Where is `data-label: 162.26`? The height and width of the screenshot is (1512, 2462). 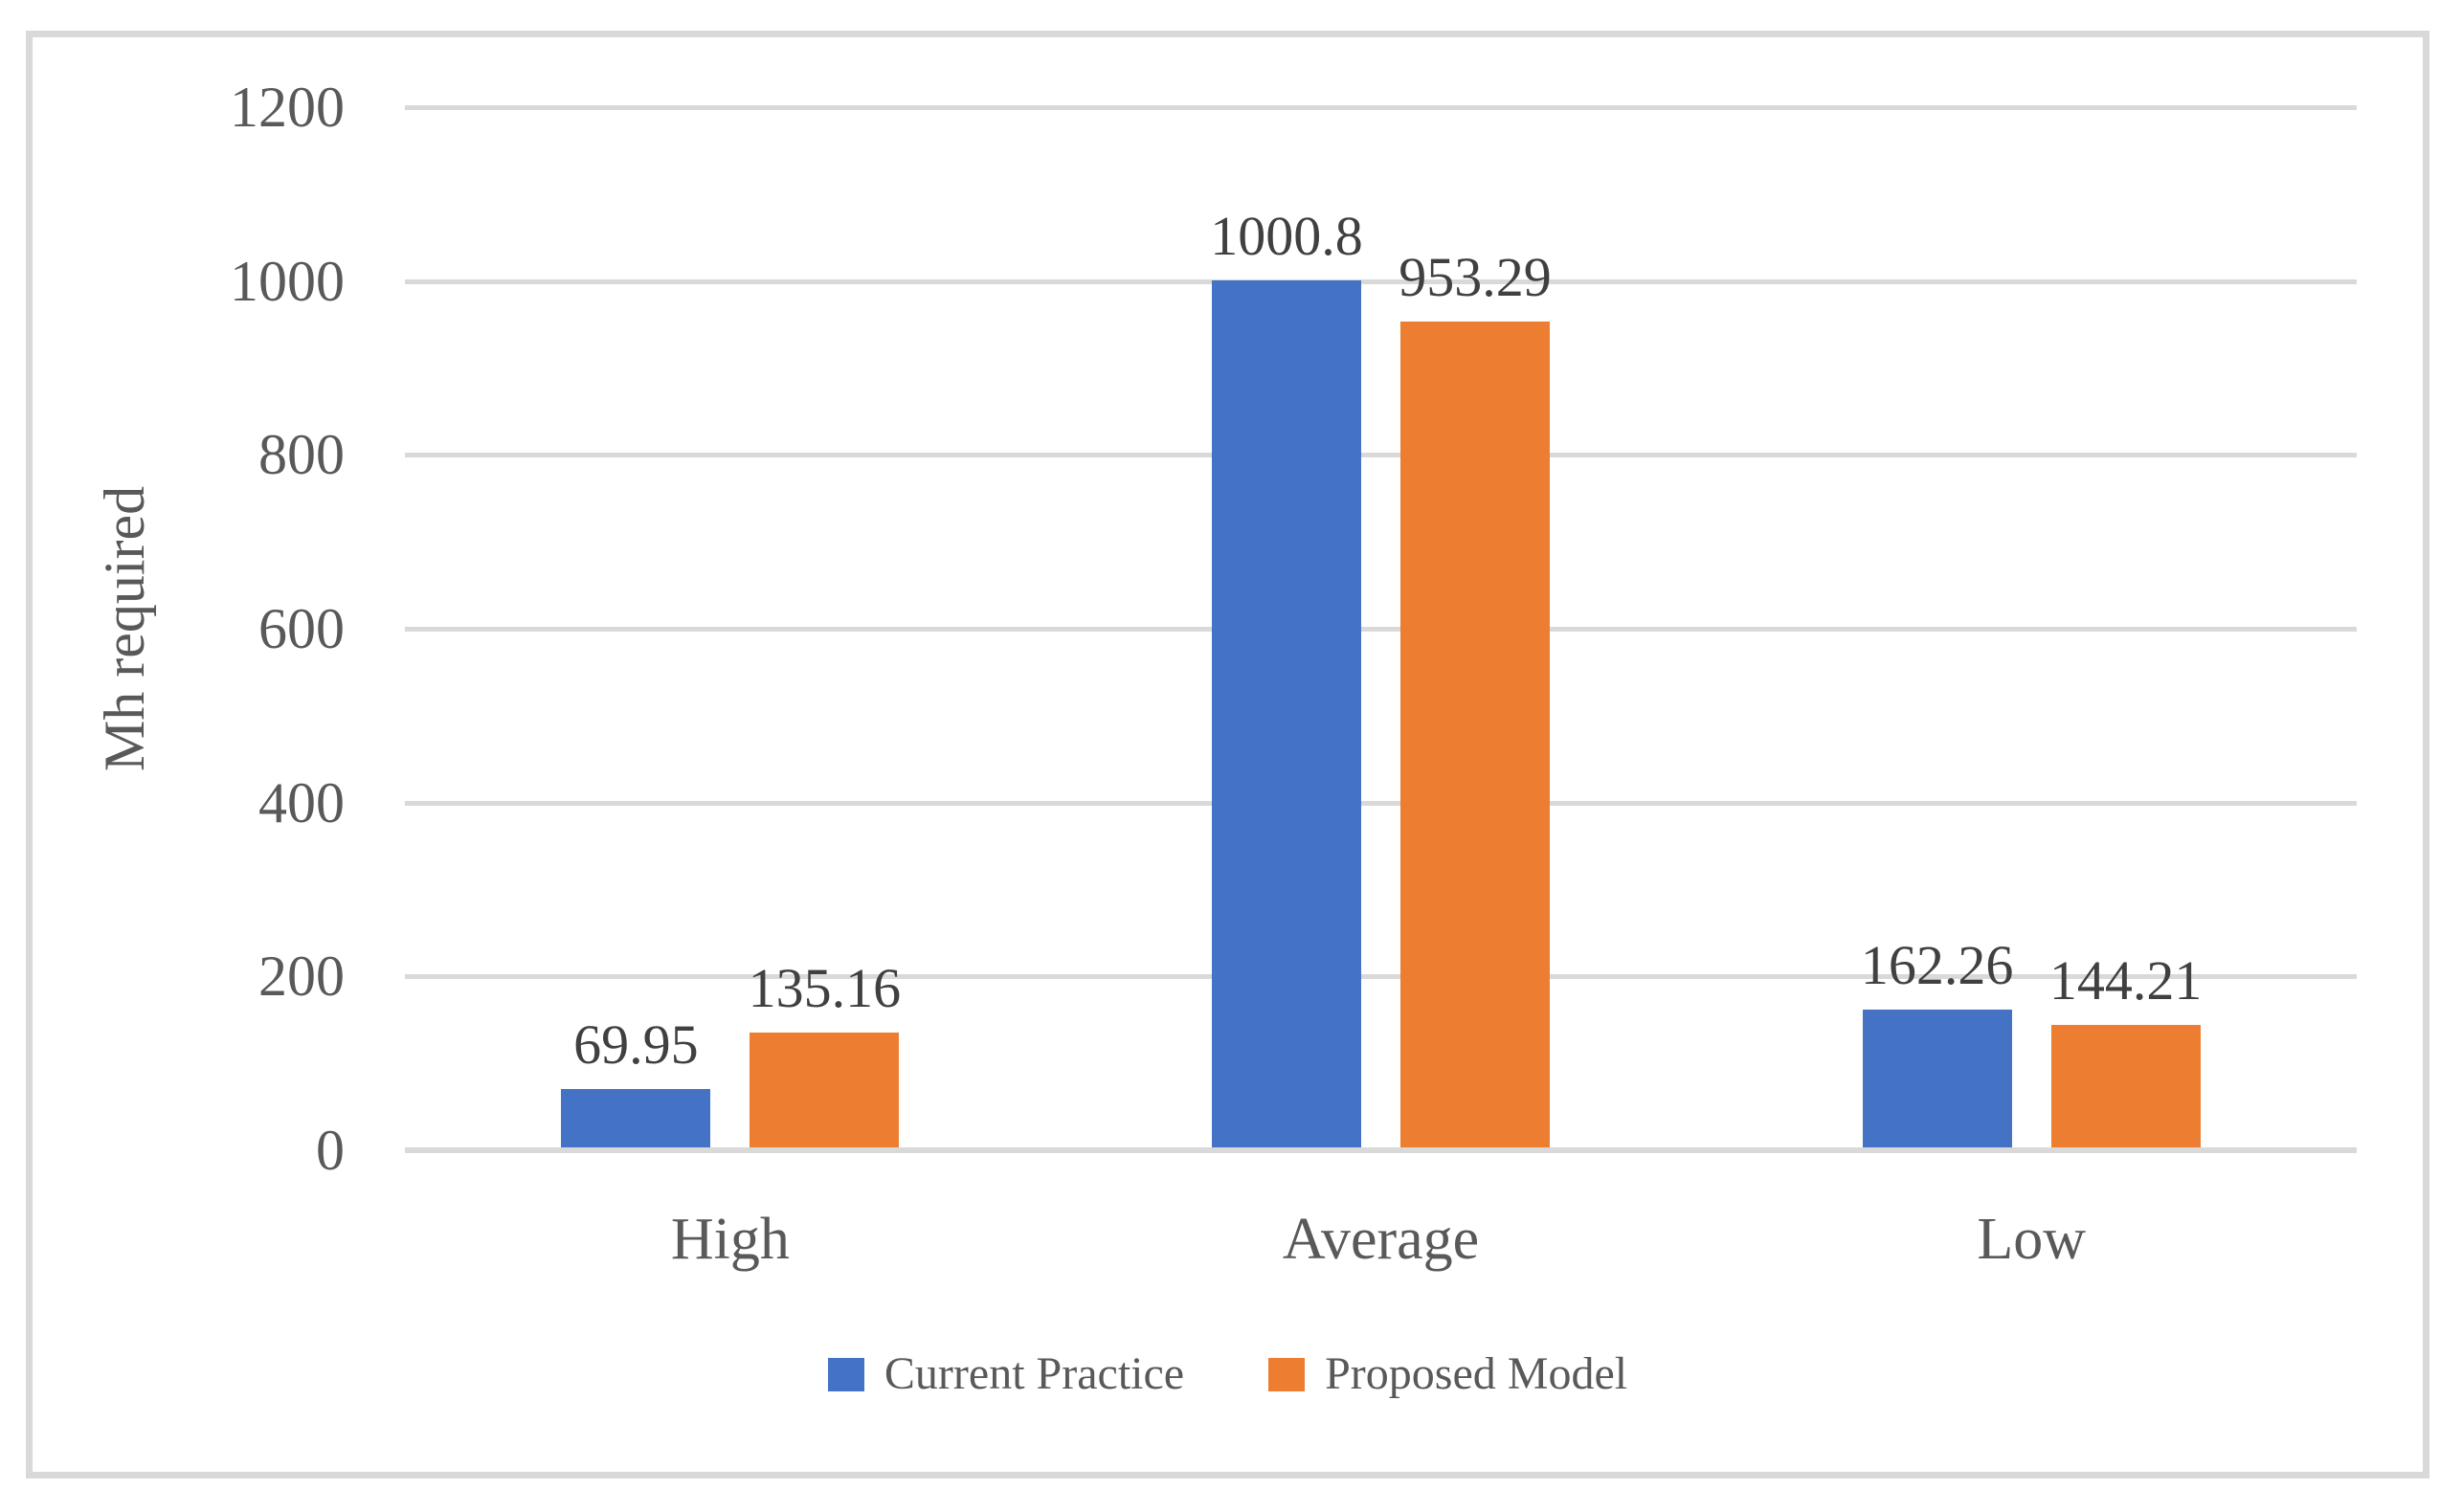
data-label: 162.26 is located at coordinates (1937, 964).